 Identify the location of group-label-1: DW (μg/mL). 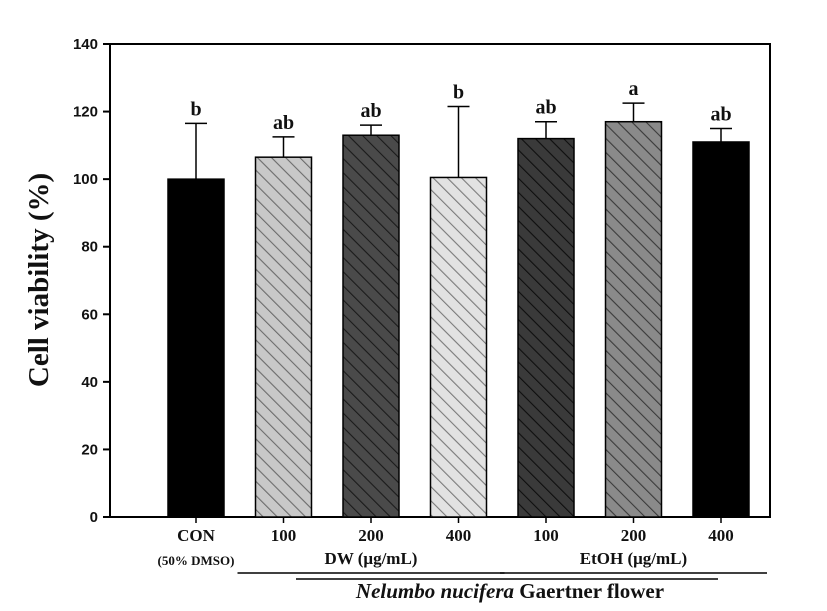
(371, 558).